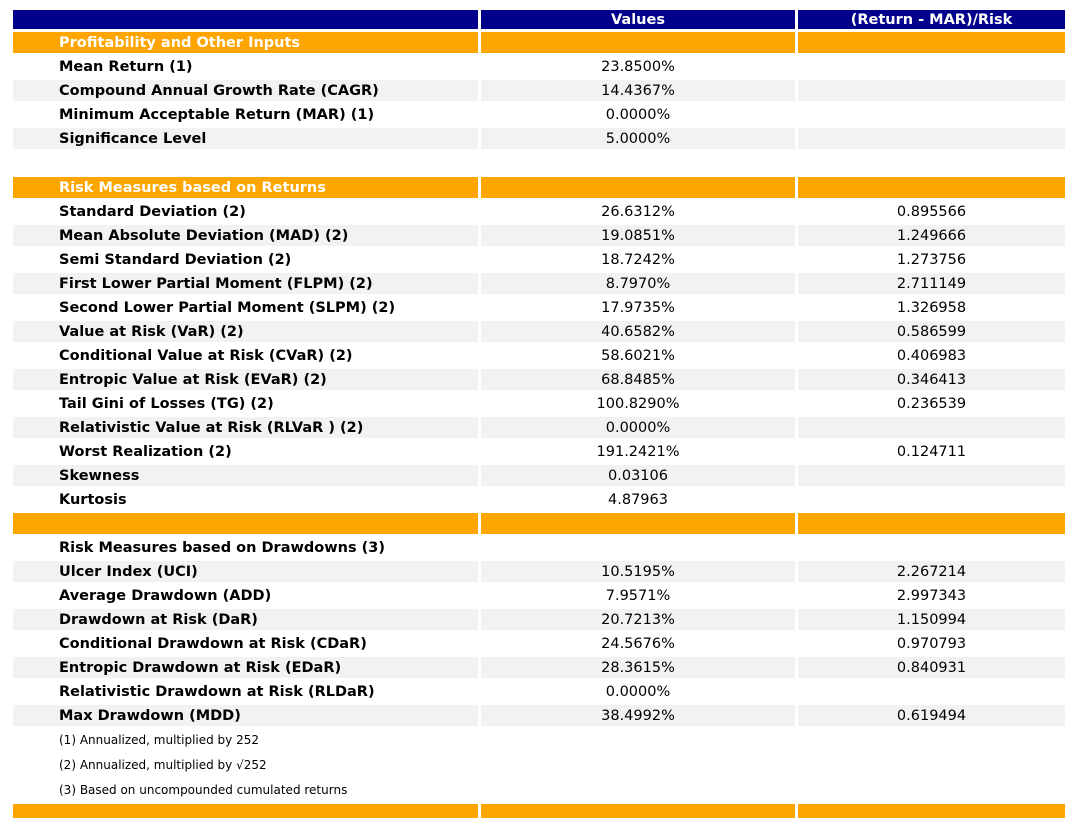 Image resolution: width=1078 pixels, height=824 pixels. I want to click on metric-value: 28.3615%, so click(638, 667).